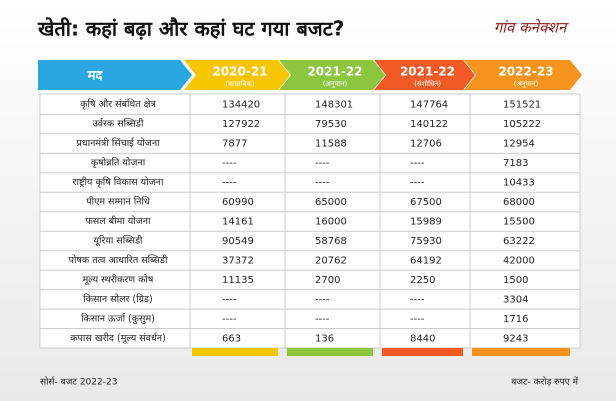 The height and width of the screenshot is (401, 616). I want to click on cell-value: 12706, so click(426, 144).